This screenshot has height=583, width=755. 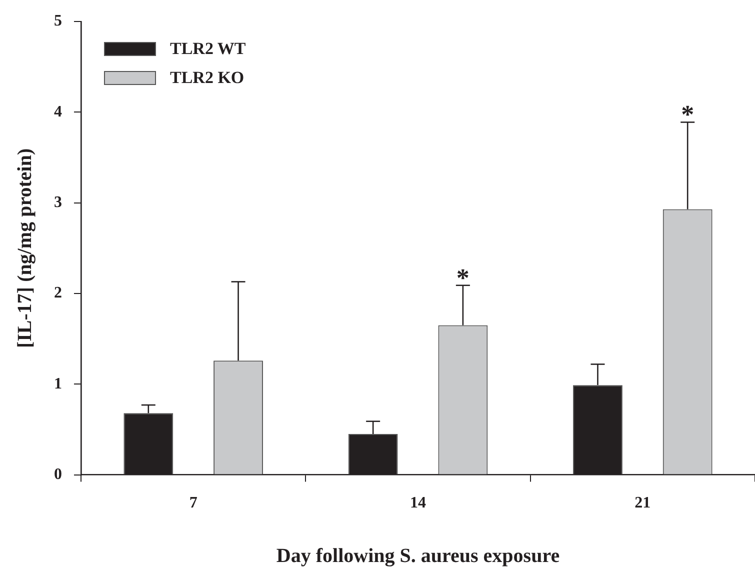 What do you see at coordinates (58, 111) in the screenshot?
I see `y-tick-label: 4` at bounding box center [58, 111].